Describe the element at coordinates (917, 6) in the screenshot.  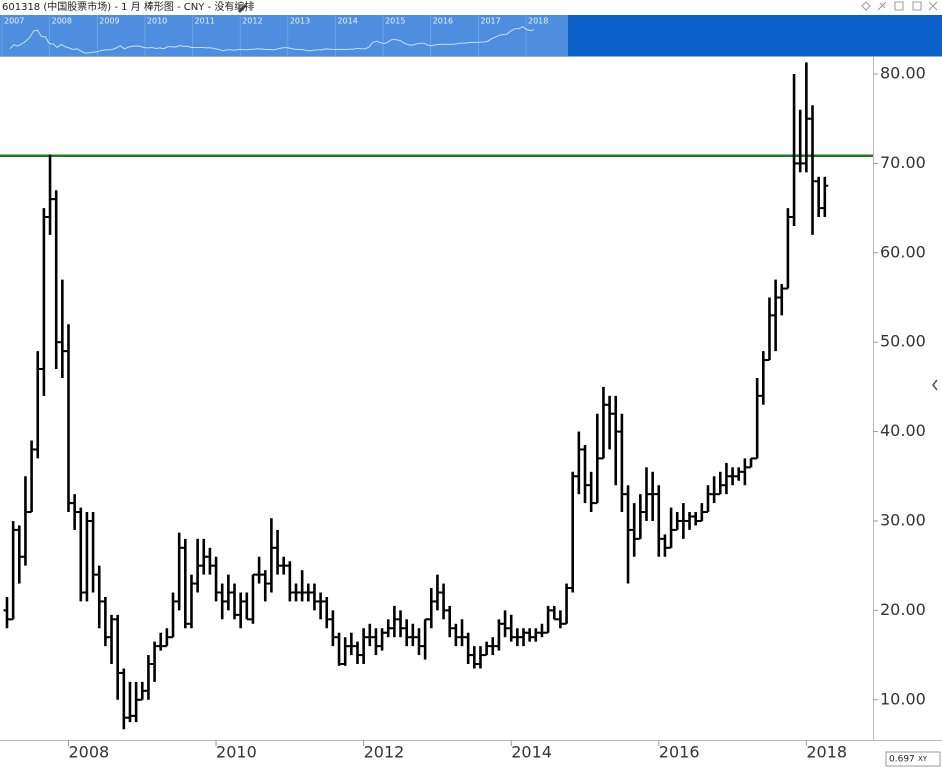
I see `maximize-icon` at that location.